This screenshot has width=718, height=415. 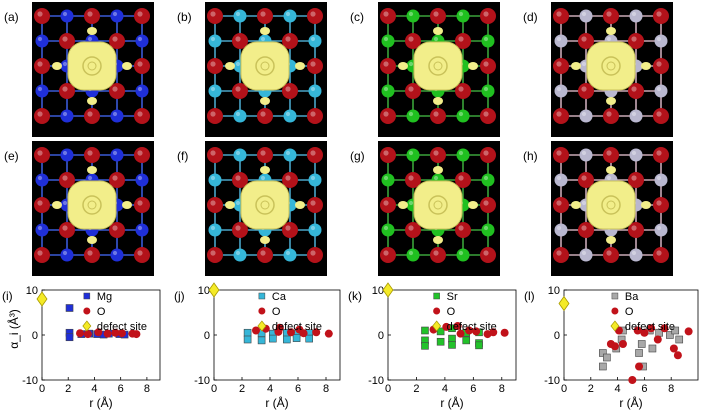 I want to click on isosurface, so click(x=265, y=66).